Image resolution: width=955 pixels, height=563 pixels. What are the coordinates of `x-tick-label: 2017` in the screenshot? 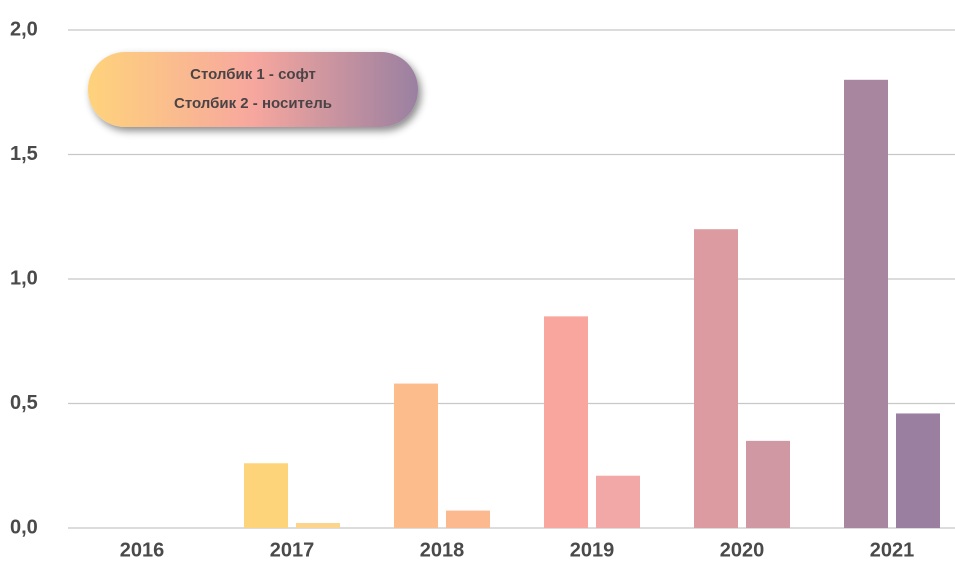 It's located at (292, 550).